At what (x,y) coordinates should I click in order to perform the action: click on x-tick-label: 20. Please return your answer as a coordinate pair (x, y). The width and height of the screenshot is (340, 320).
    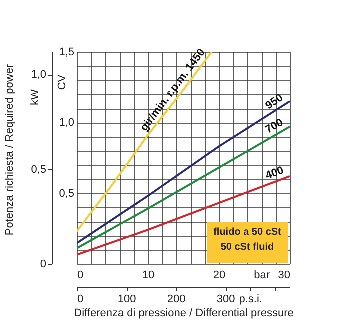
    Looking at the image, I should click on (219, 276).